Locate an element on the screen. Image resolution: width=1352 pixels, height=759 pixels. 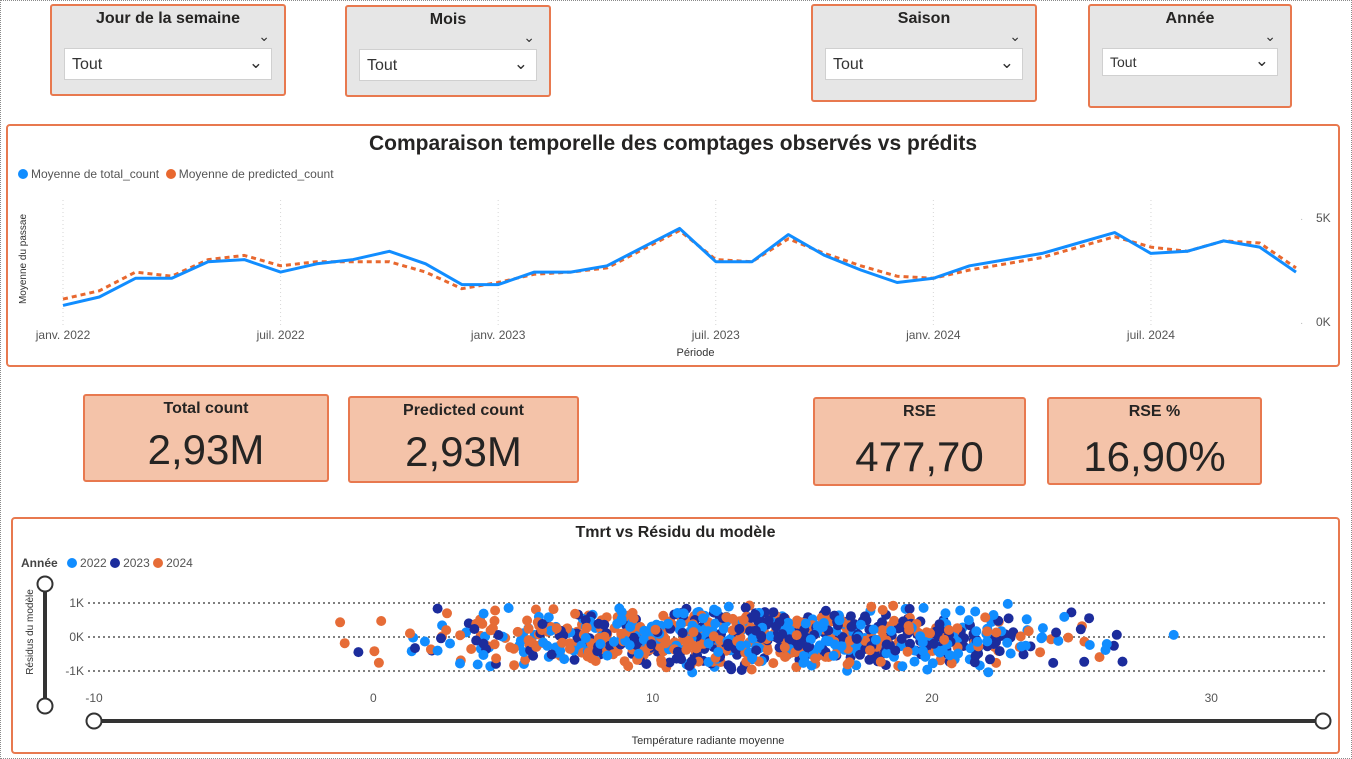
legend-item-total: Moyenne de total_count is located at coordinates (88, 174).